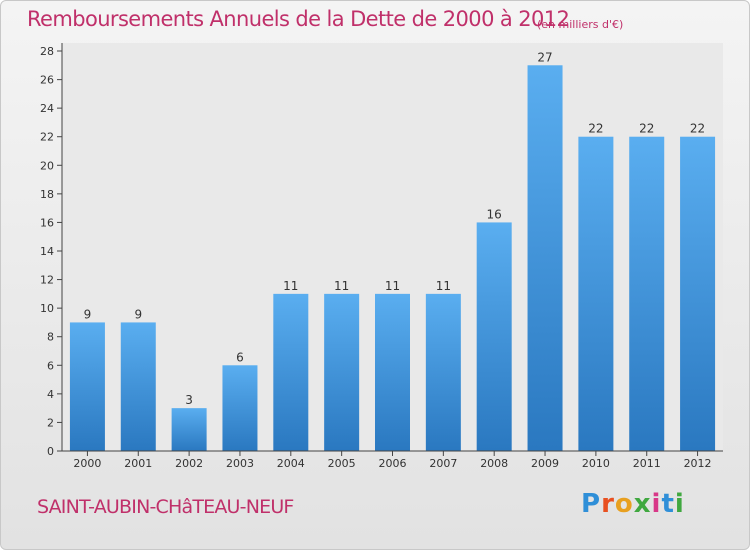 The height and width of the screenshot is (550, 750). I want to click on y-tick-label: 4, so click(50, 394).